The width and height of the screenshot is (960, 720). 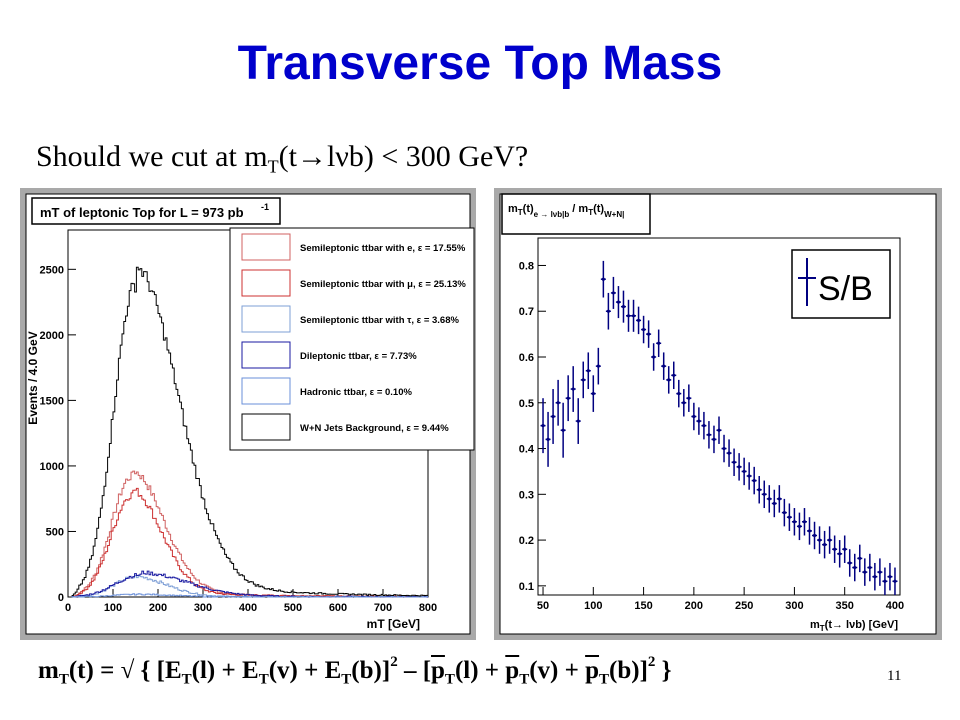 What do you see at coordinates (845, 606) in the screenshot?
I see `sb-x-tick-label: 350` at bounding box center [845, 606].